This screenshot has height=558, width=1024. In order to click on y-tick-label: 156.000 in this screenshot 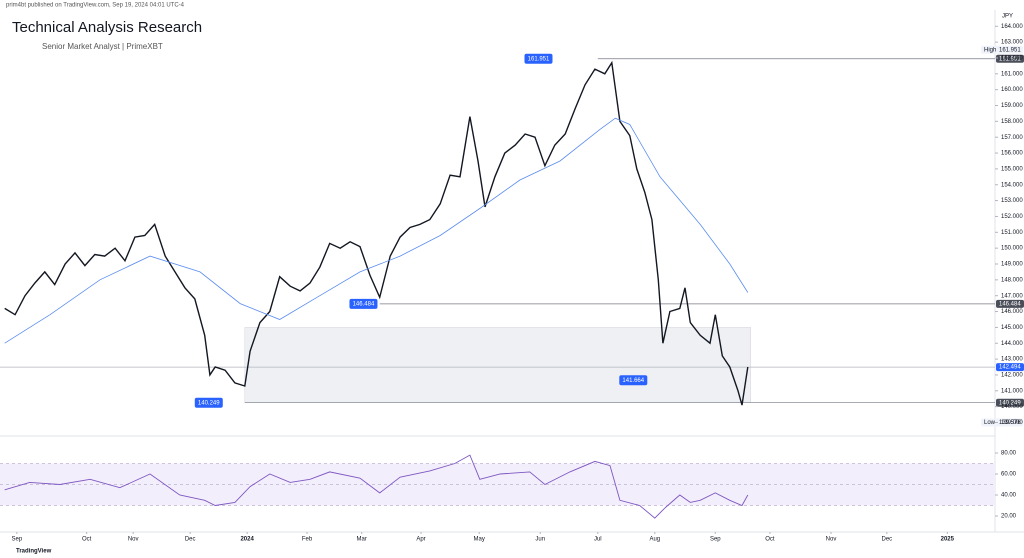, I will do `click(1012, 154)`.